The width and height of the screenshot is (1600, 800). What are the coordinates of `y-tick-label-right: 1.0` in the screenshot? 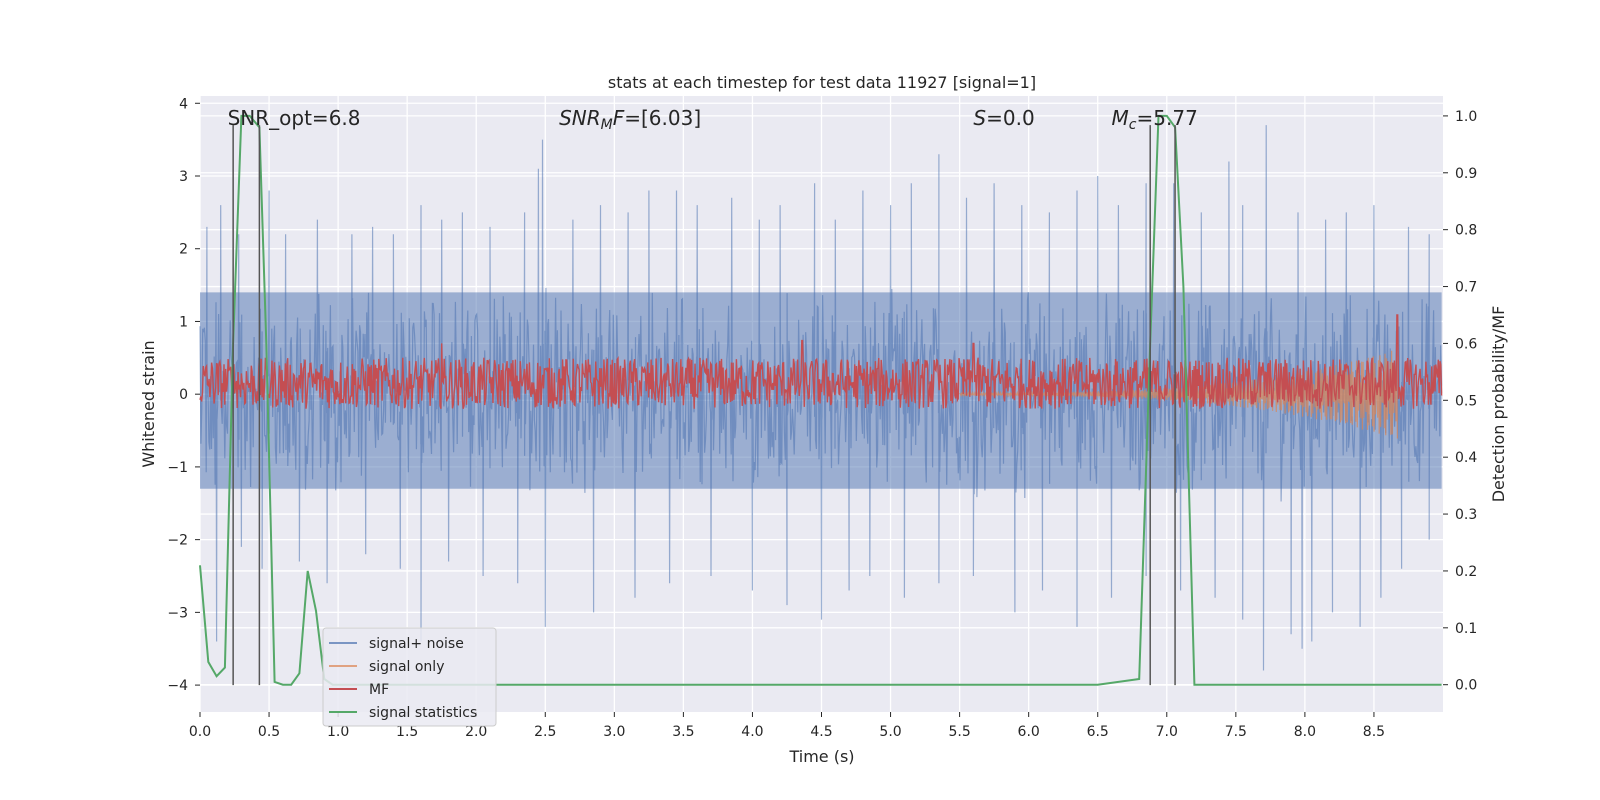 It's located at (1466, 117).